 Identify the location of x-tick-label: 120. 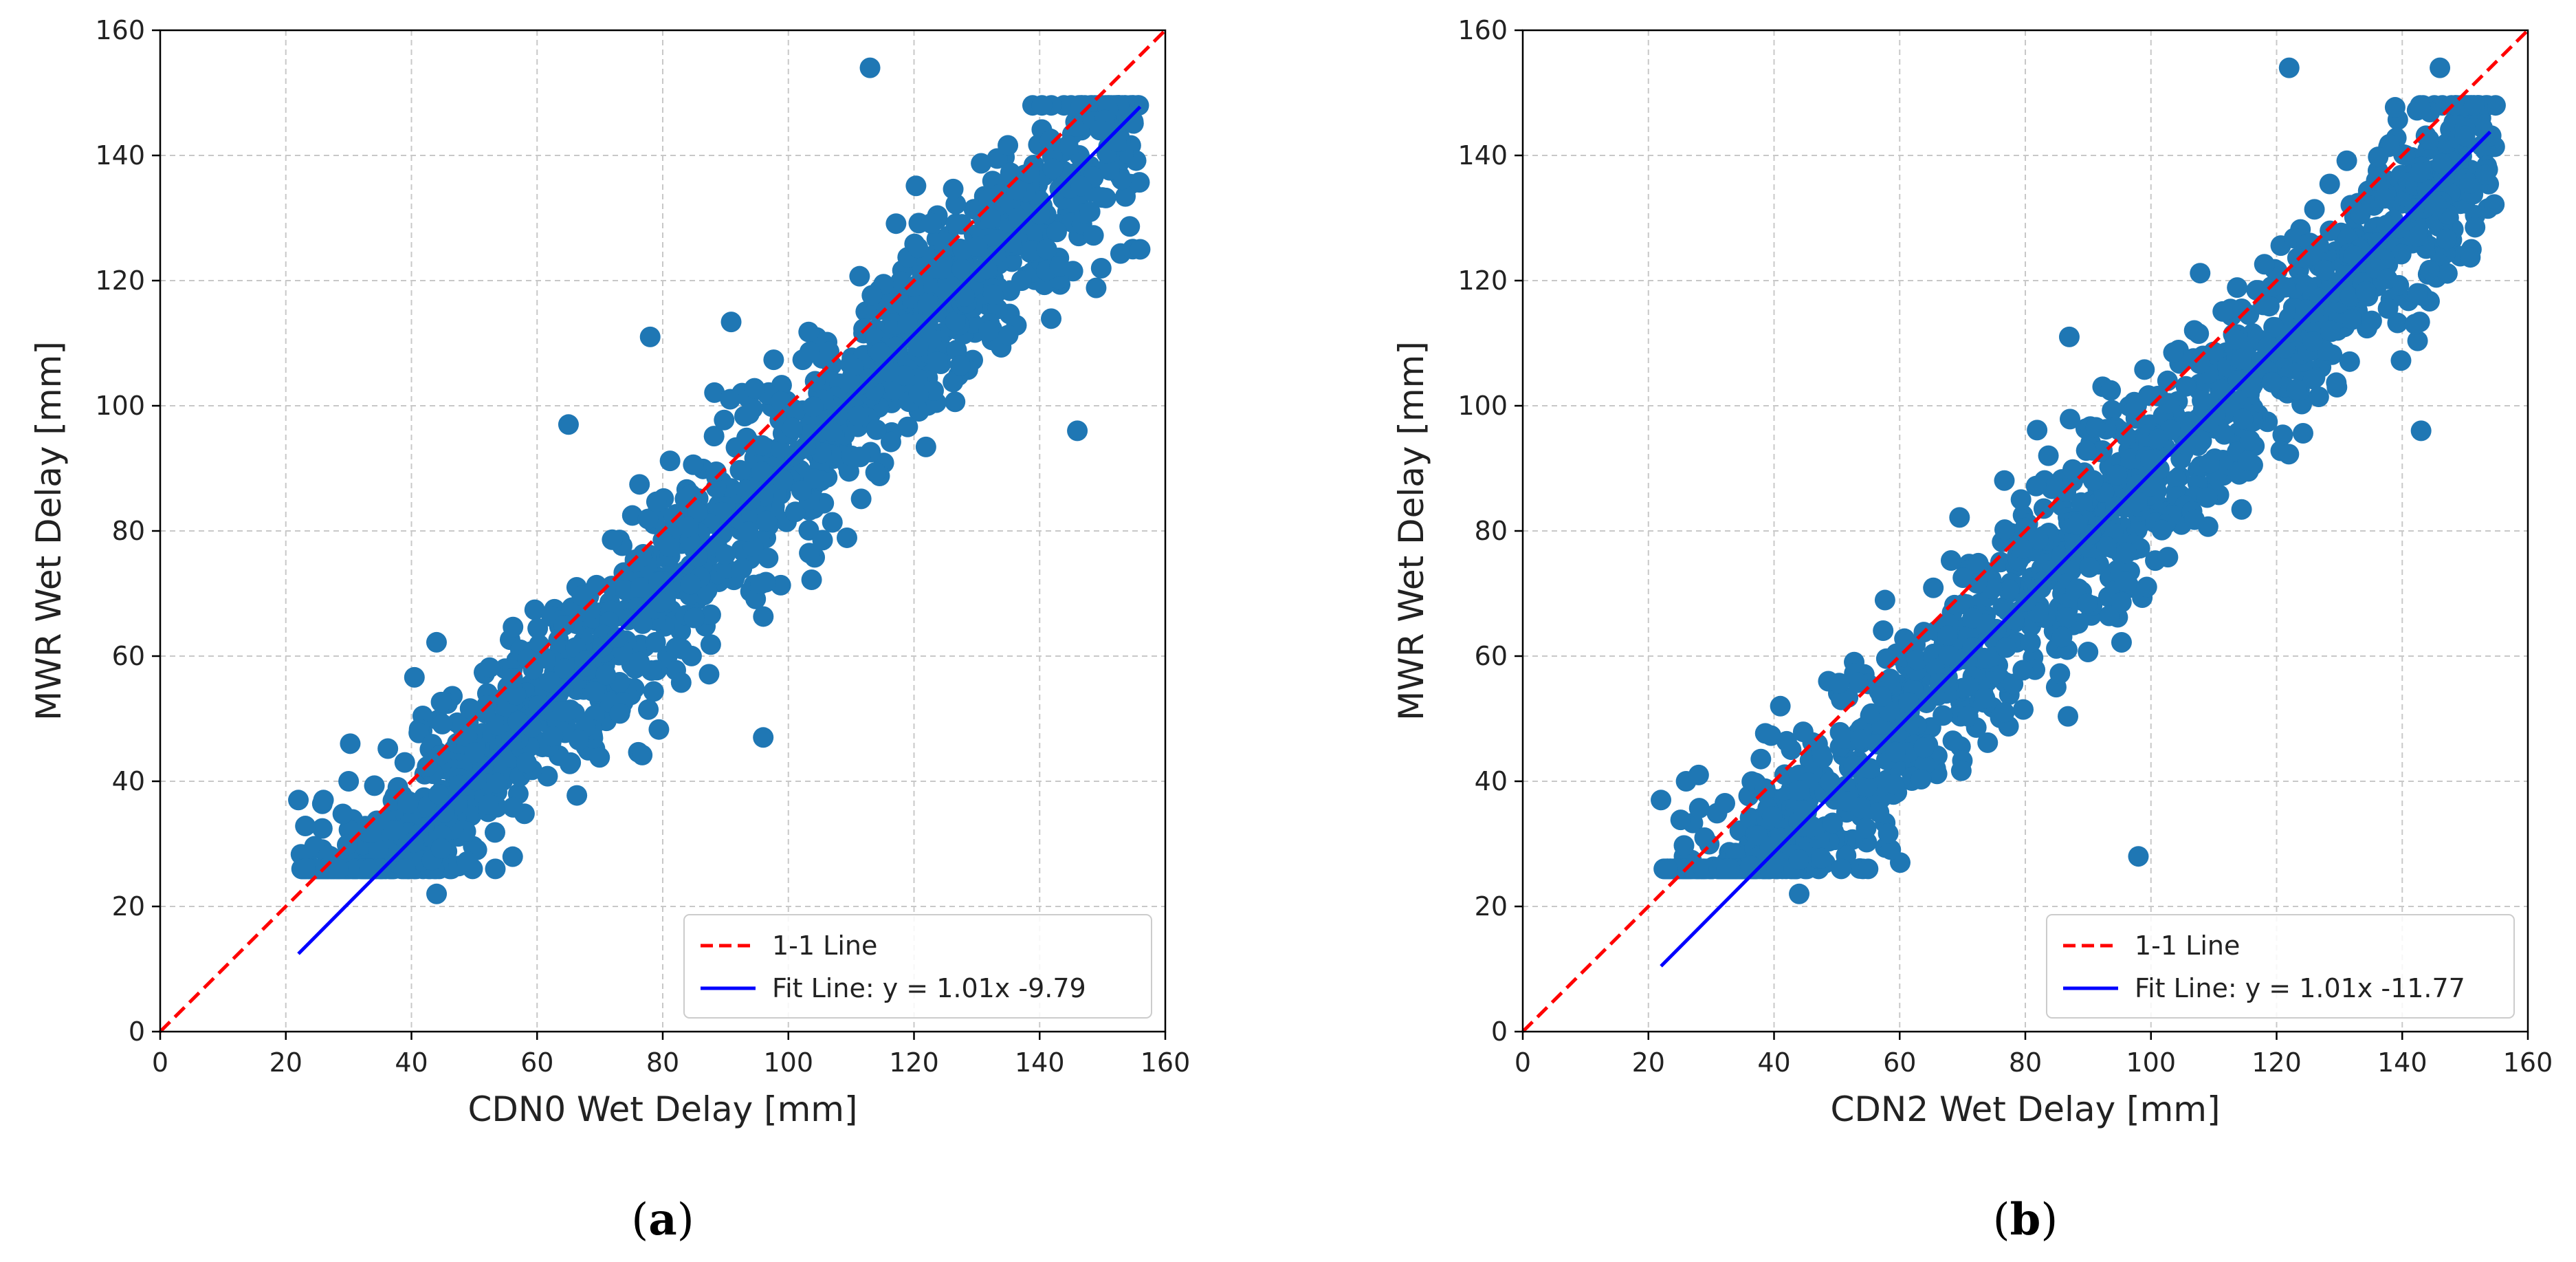
(2277, 1062).